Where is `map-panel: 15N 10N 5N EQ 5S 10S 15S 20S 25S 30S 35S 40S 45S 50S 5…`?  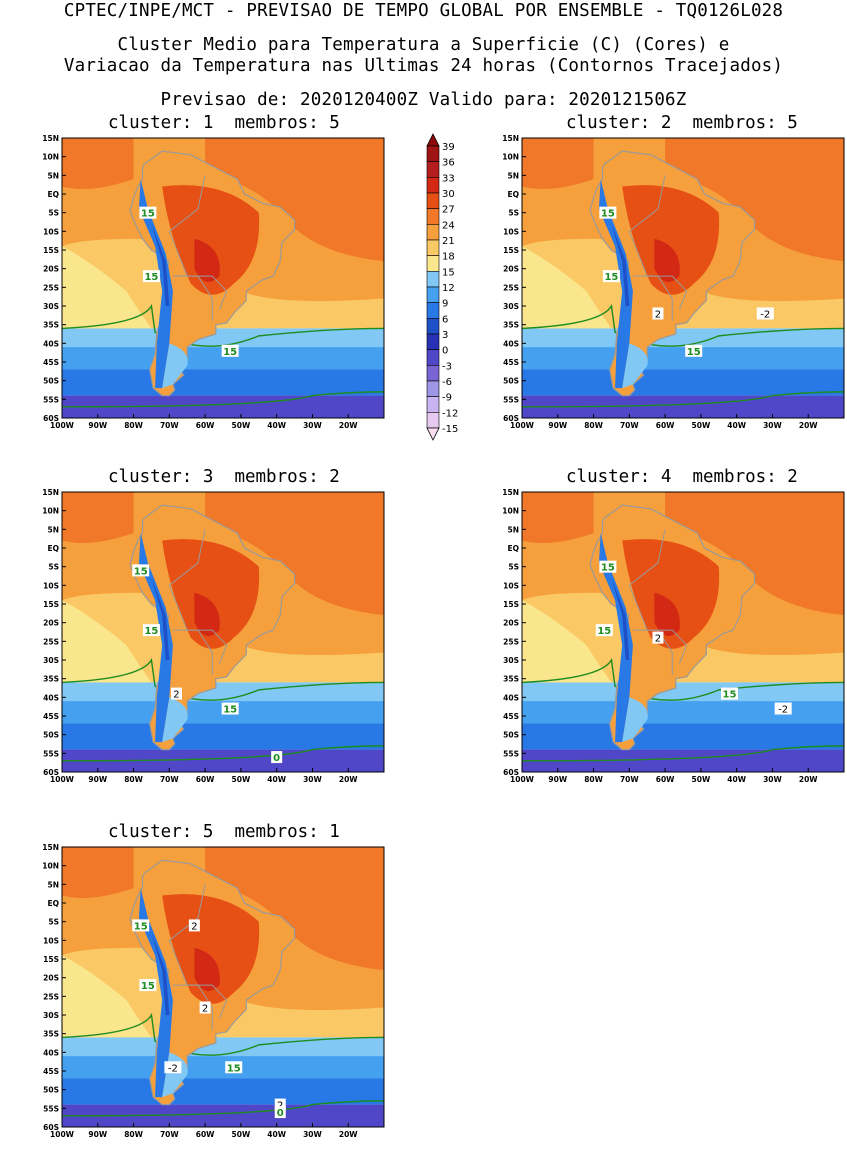 map-panel: 15N 10N 5N EQ 5S 10S 15S 20S 25S 30S 35S 40S 45S 50S 5… is located at coordinates (673, 282).